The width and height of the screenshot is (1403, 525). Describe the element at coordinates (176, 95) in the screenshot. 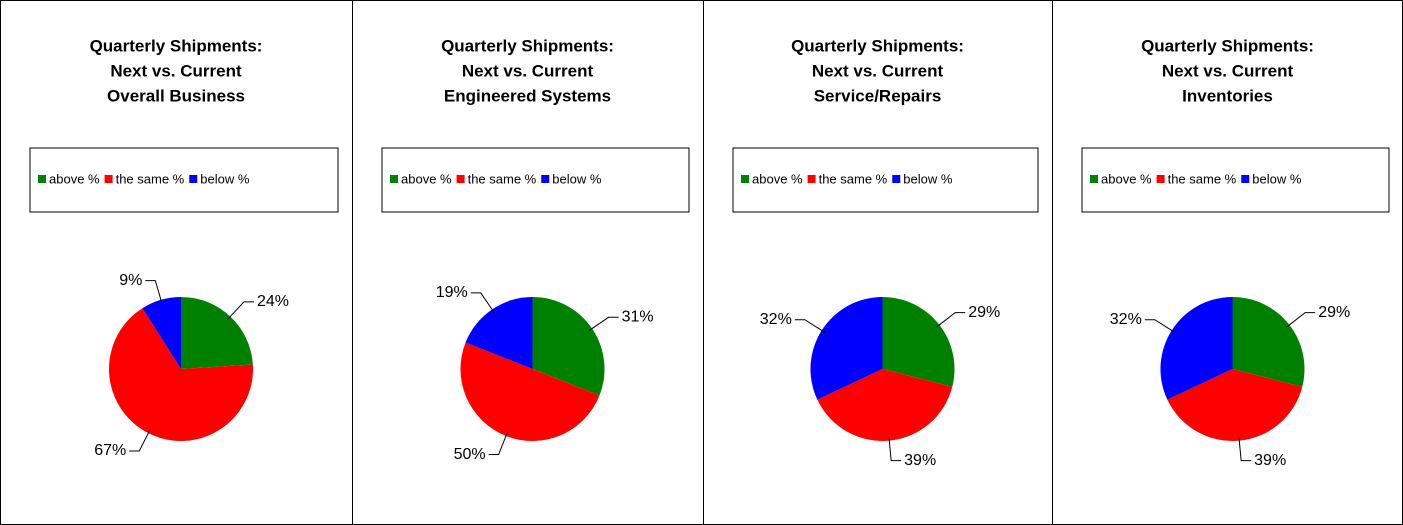

I see `chart-title: Overall Business` at that location.